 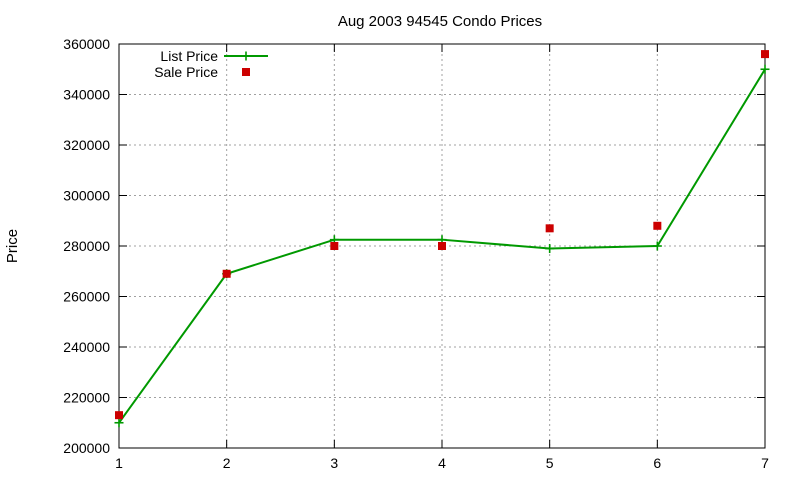 What do you see at coordinates (440, 21) in the screenshot?
I see `chart-title: Aug 2003 94545 Condo Prices` at bounding box center [440, 21].